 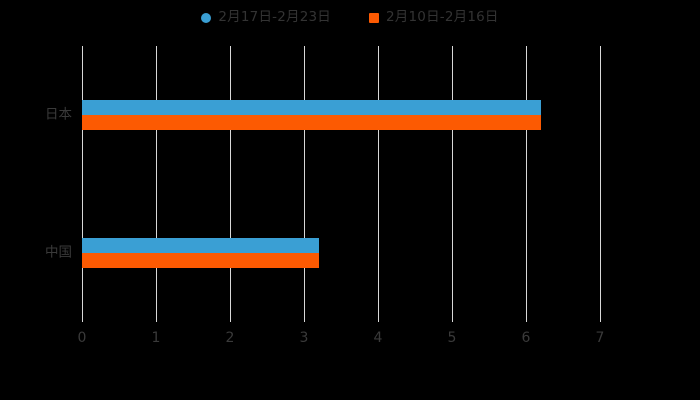 What do you see at coordinates (434, 18) in the screenshot?
I see `legend-item: 2月10日-2月16日` at bounding box center [434, 18].